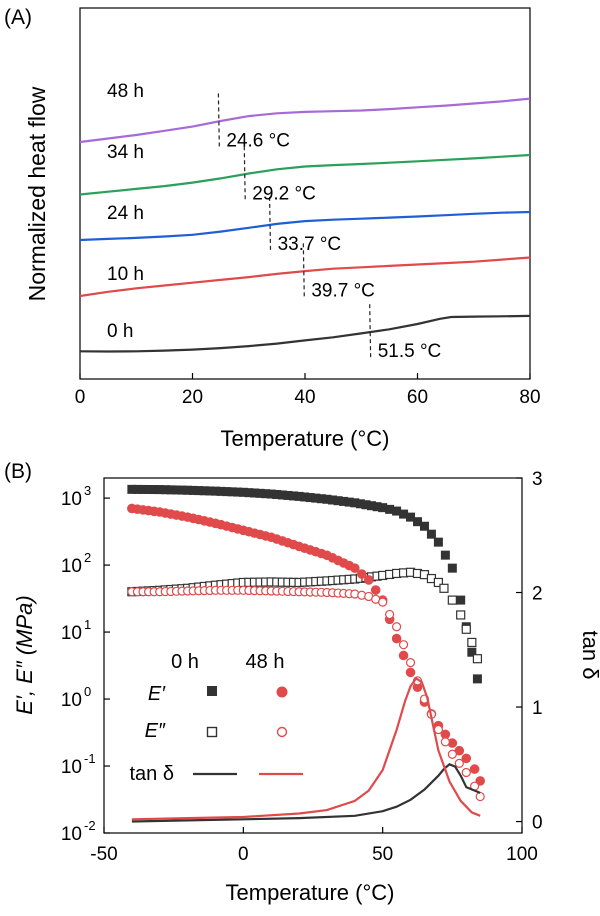 This screenshot has width=600, height=916. I want to click on panel-b-x-tick-label: 0, so click(243, 854).